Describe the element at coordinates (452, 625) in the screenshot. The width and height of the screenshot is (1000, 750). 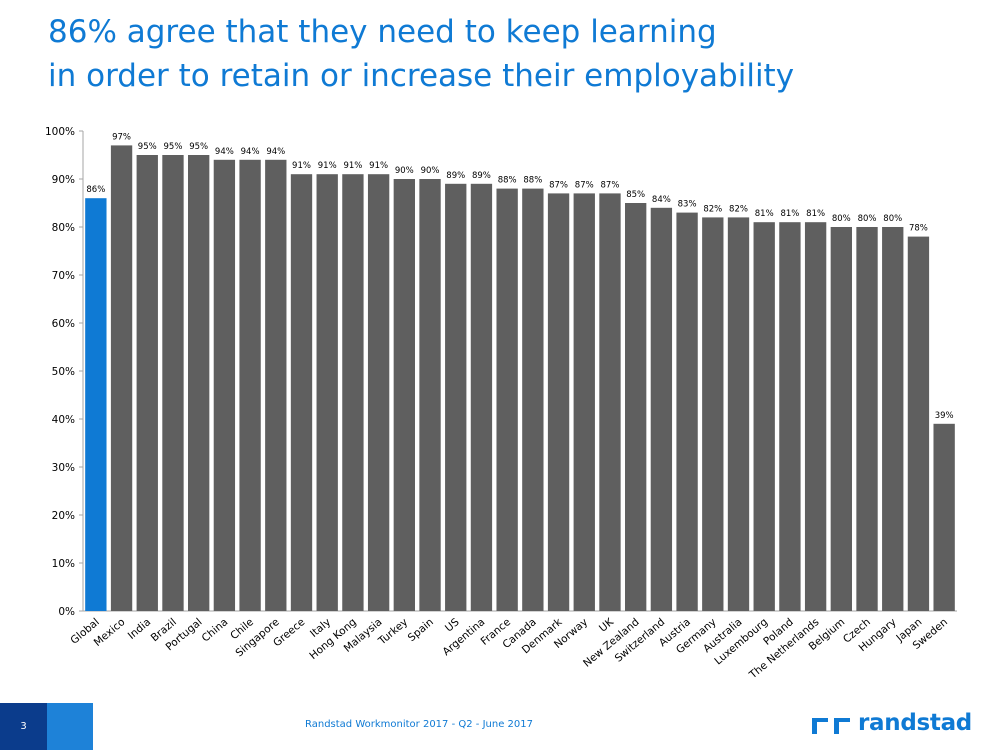
I see `x-tick-label: US` at that location.